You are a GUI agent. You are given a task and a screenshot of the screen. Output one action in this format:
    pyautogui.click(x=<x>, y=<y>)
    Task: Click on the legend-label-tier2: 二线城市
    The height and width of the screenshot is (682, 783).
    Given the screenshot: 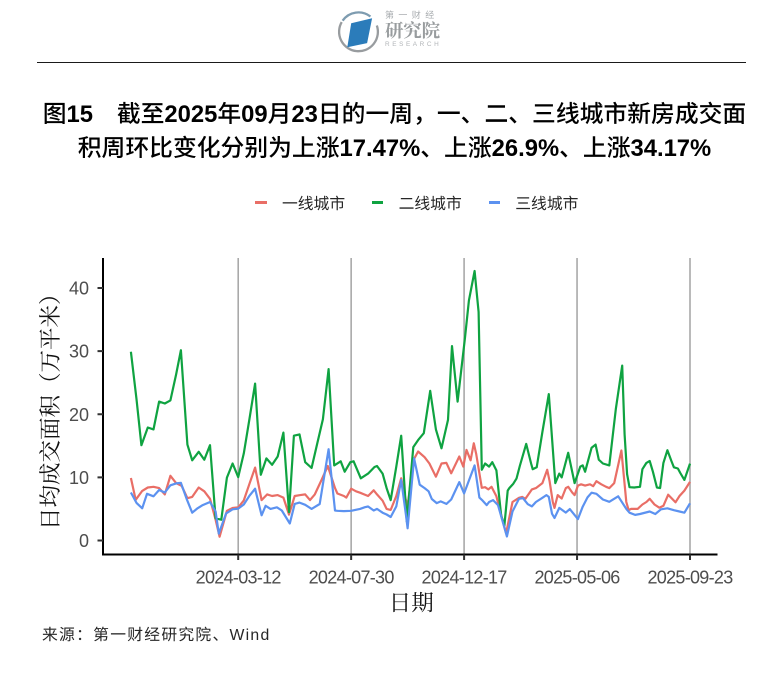 What is the action you would take?
    pyautogui.click(x=430, y=202)
    